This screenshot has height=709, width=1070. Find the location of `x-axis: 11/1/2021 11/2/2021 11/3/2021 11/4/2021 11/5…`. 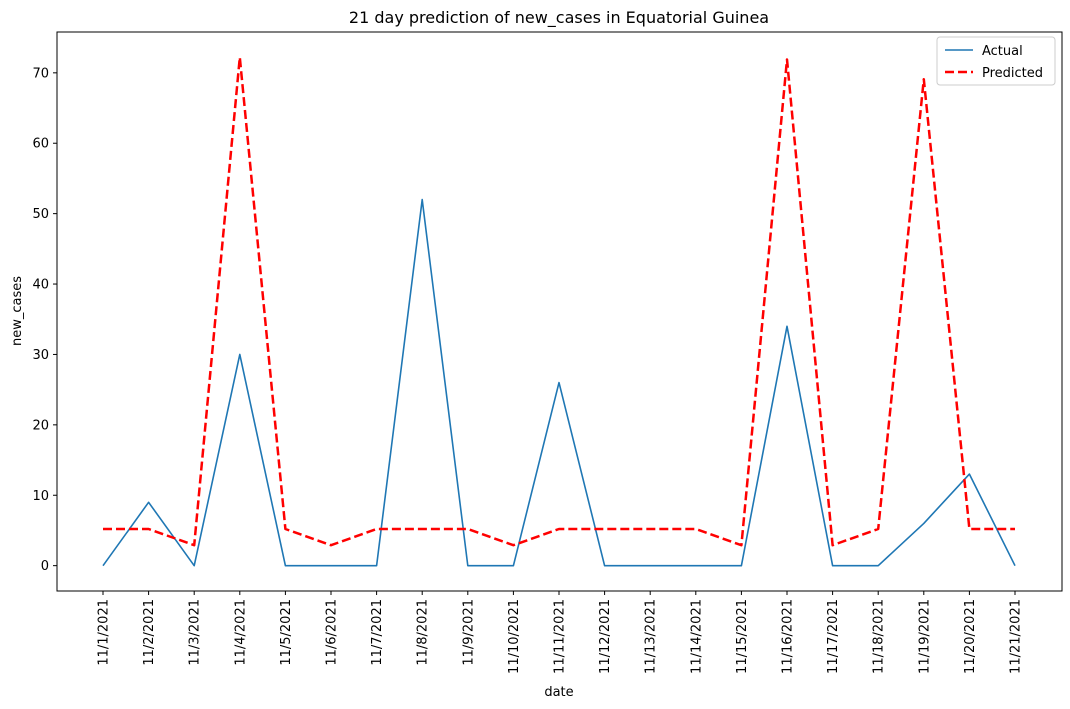

x-axis: 11/1/2021 11/2/2021 11/3/2021 11/4/2021 11/5… is located at coordinates (560, 632).